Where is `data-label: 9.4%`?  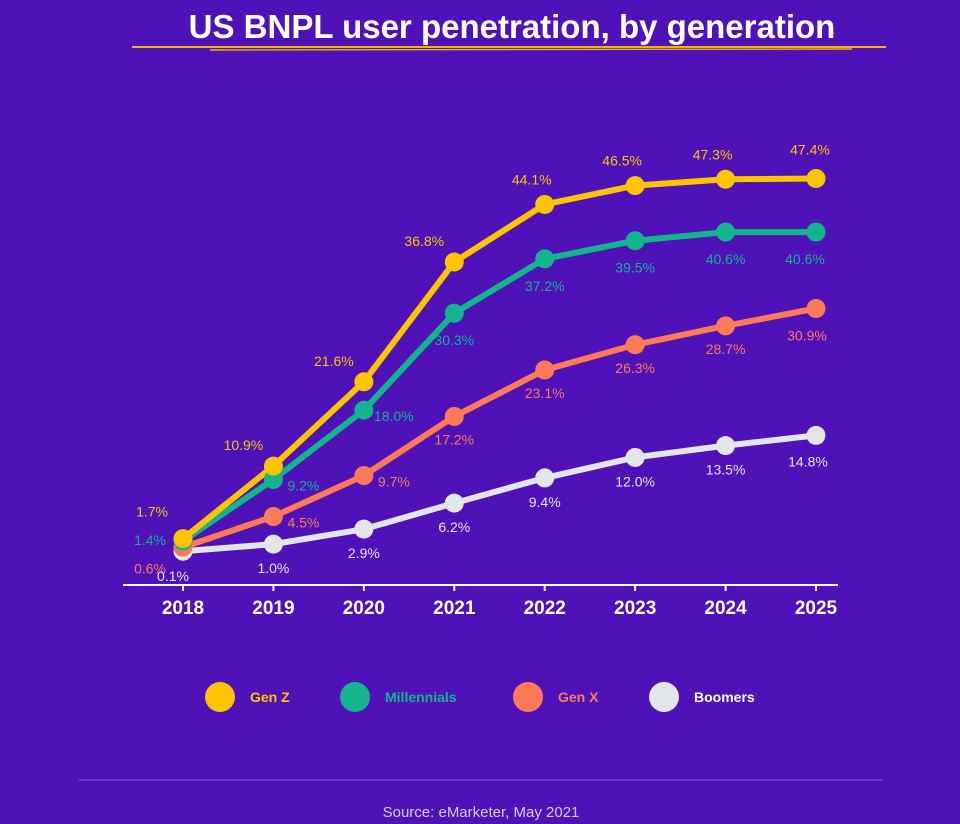
data-label: 9.4% is located at coordinates (545, 502).